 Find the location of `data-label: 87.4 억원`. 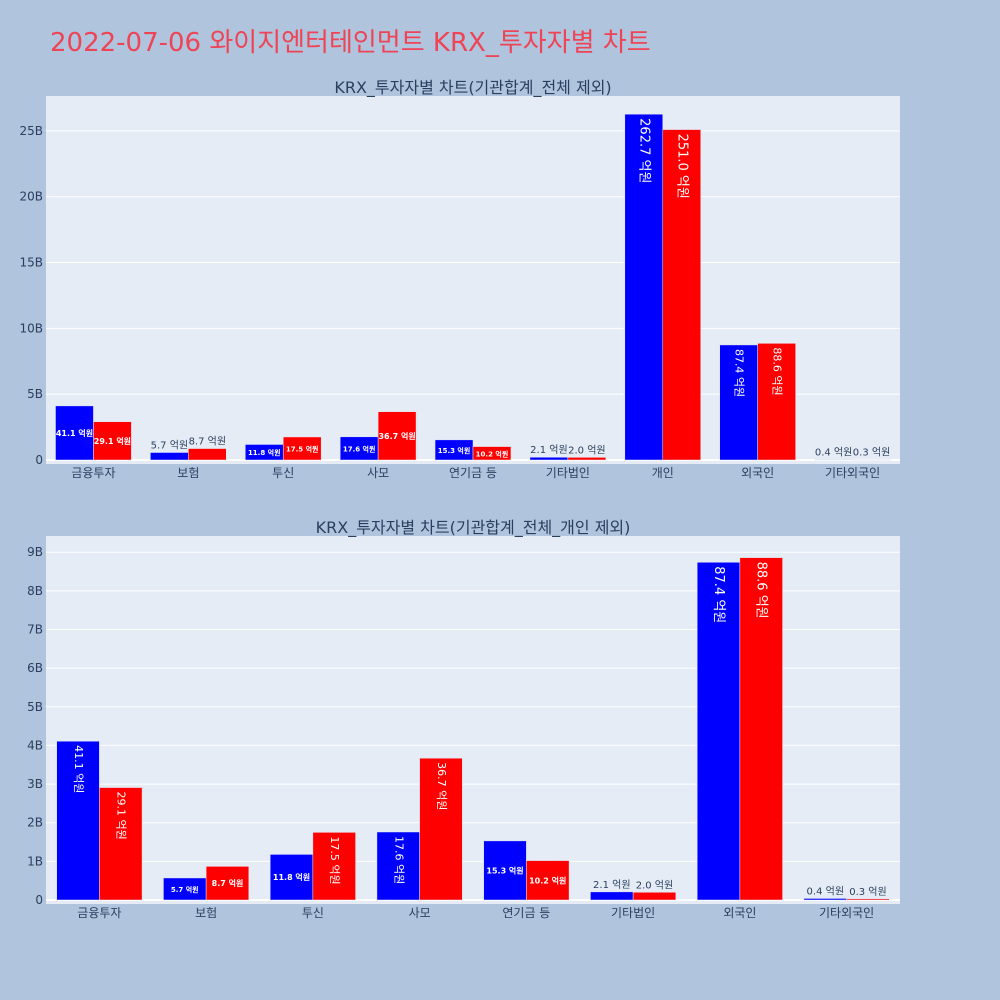

data-label: 87.4 억원 is located at coordinates (718, 594).